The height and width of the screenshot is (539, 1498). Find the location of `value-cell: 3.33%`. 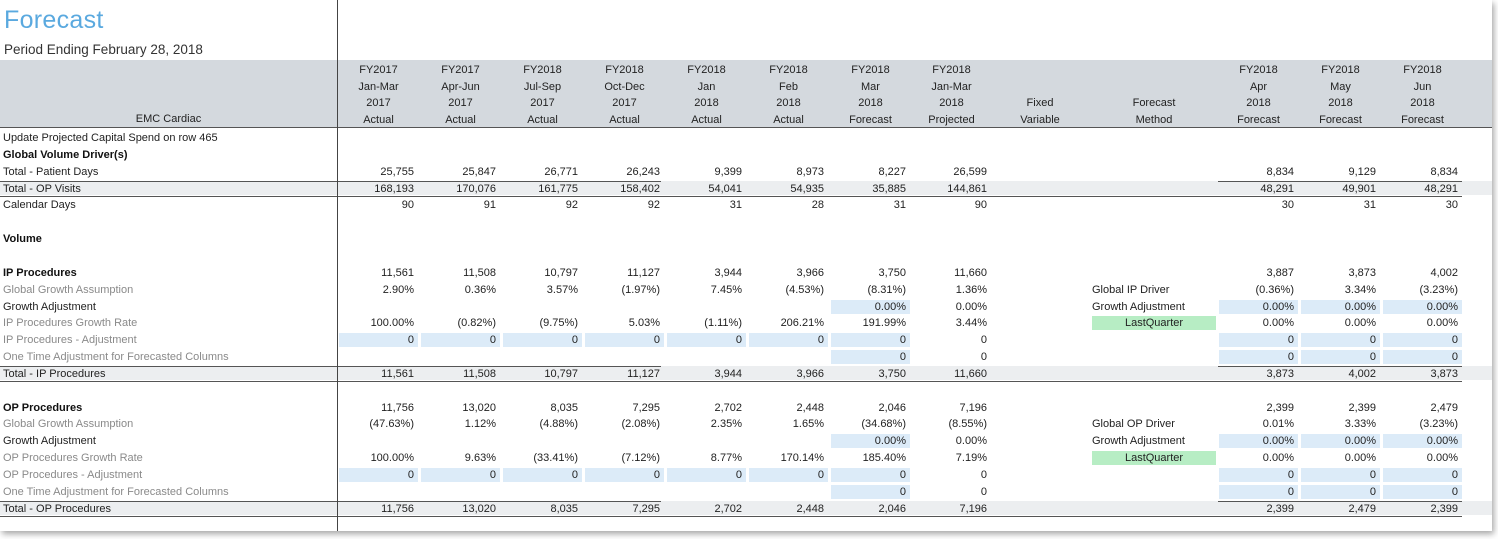

value-cell: 3.33% is located at coordinates (1360, 424).